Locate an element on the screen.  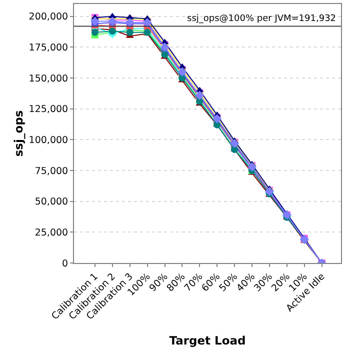
y-tick-label: 50,000 is located at coordinates (51, 202).